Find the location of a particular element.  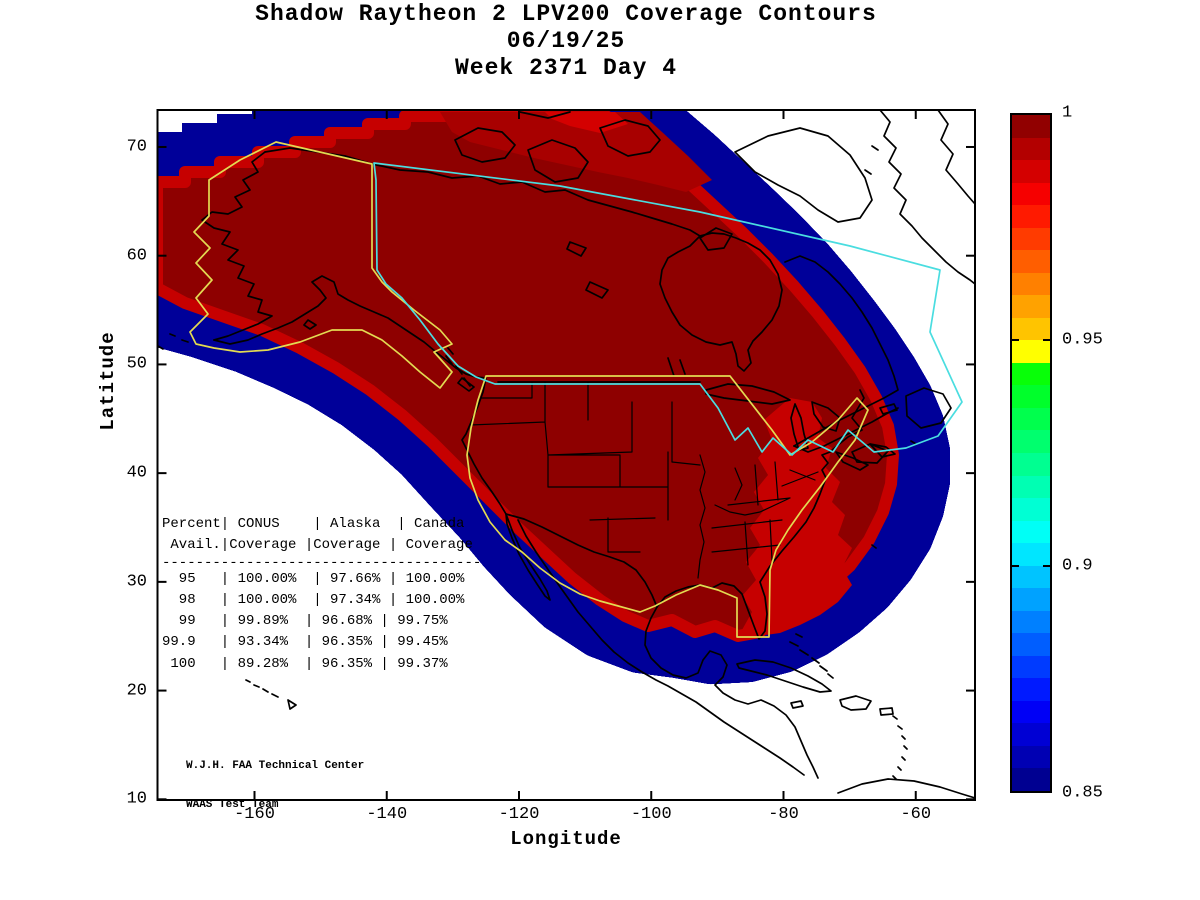

colorbar is located at coordinates (1031, 453).